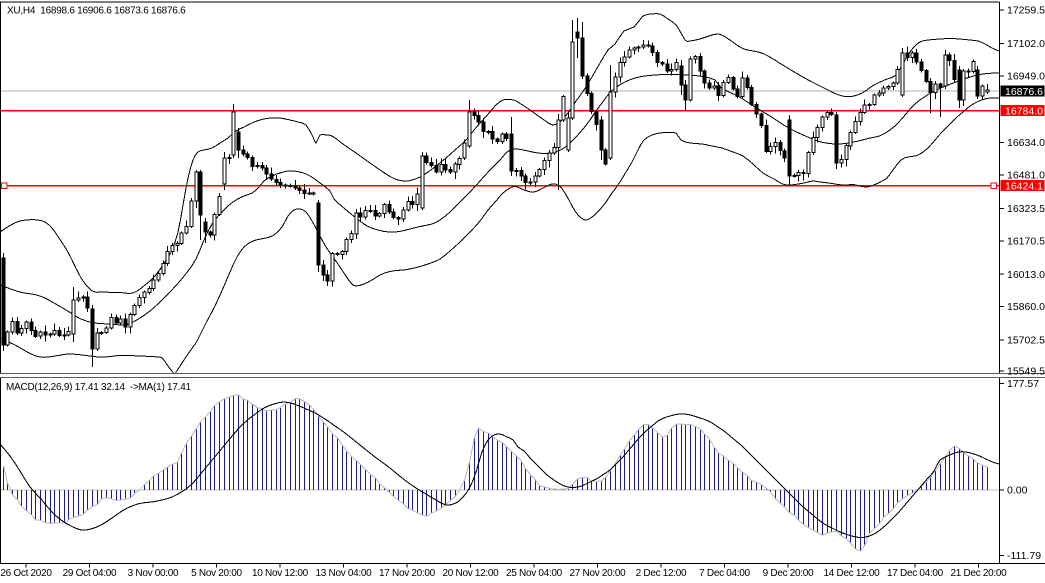 The height and width of the screenshot is (583, 1045). Describe the element at coordinates (1024, 112) in the screenshot. I see `svg-text: 16784.0` at that location.